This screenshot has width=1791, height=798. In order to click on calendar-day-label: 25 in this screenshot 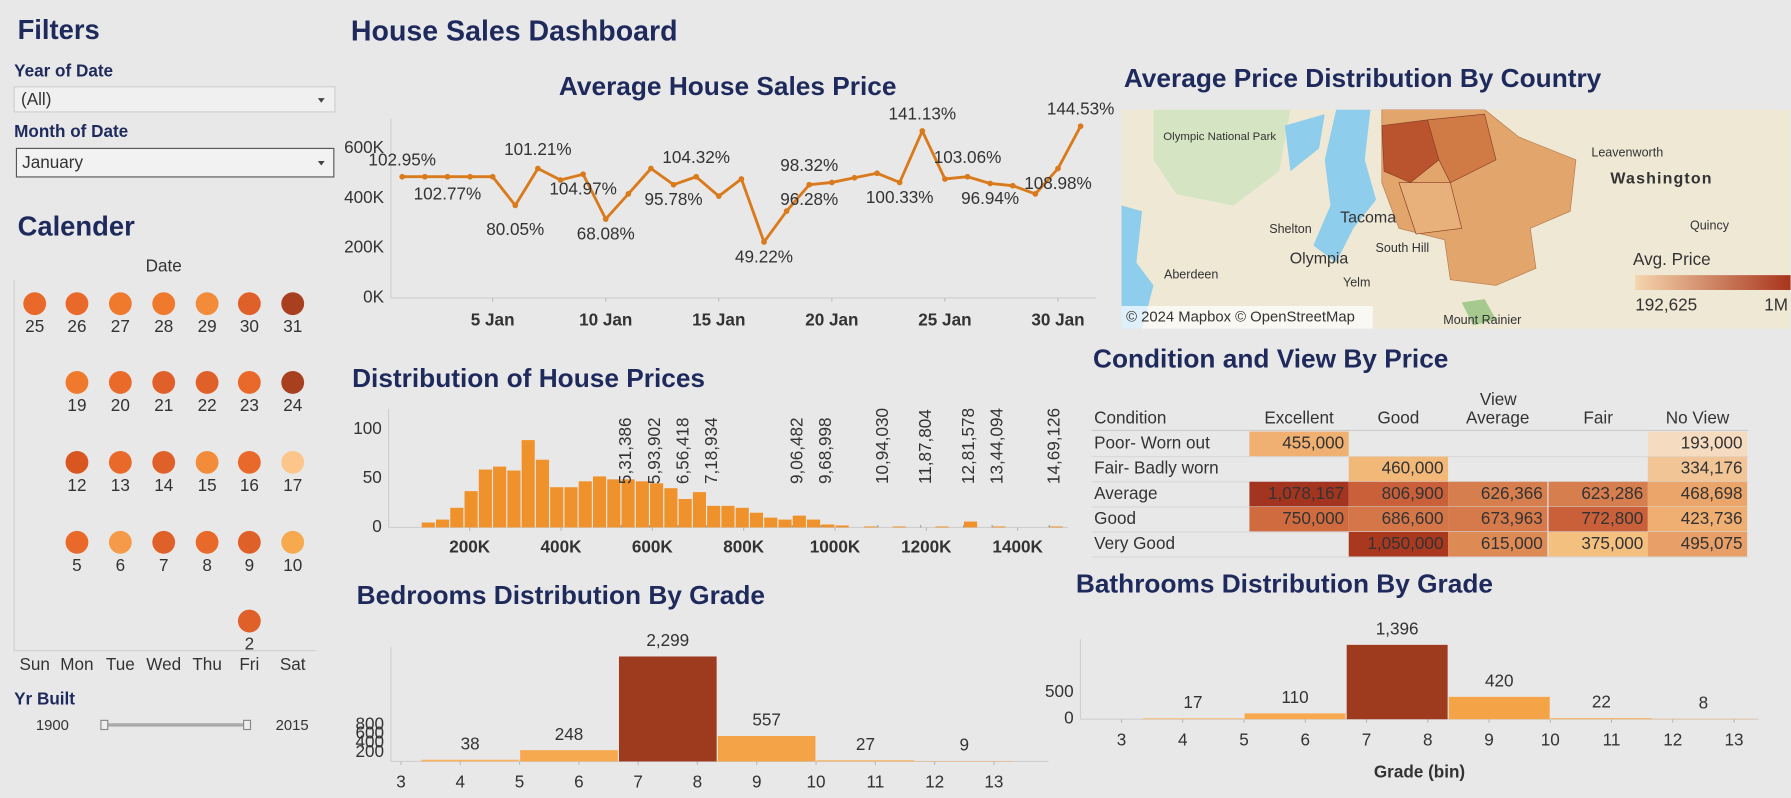, I will do `click(34, 326)`.